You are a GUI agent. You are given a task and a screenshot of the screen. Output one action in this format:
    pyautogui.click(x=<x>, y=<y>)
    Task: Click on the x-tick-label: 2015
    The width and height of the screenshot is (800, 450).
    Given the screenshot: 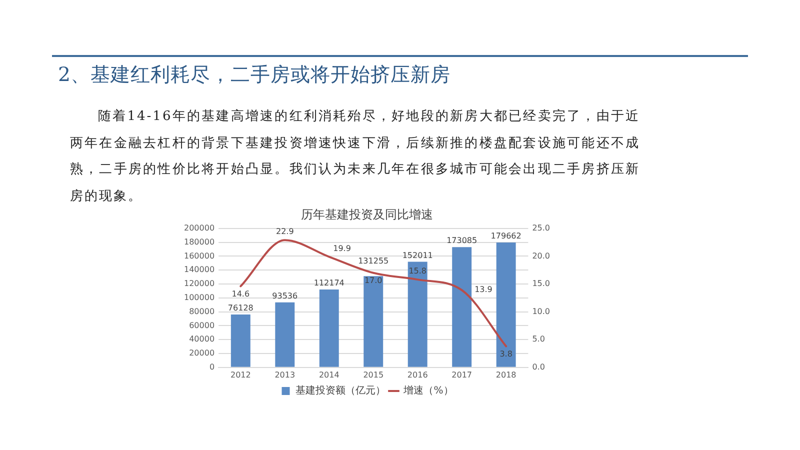 What is the action you would take?
    pyautogui.click(x=373, y=375)
    